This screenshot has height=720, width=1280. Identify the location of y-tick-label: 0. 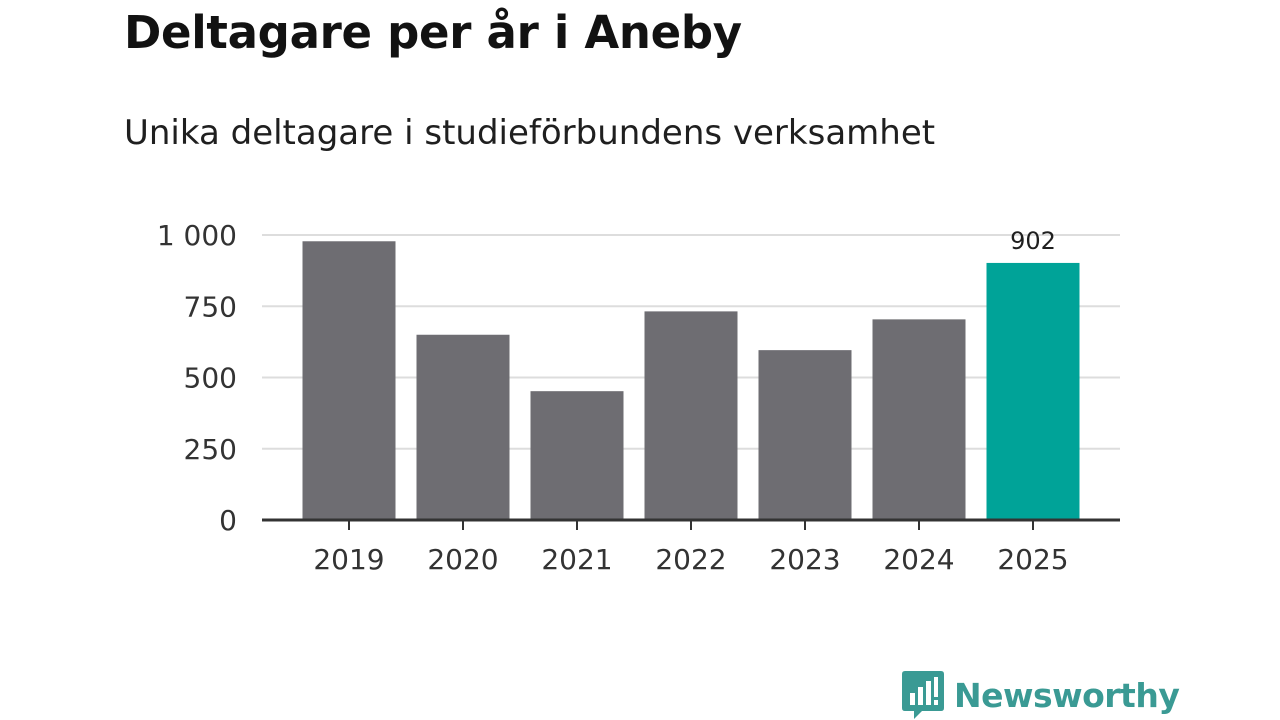
(228, 520).